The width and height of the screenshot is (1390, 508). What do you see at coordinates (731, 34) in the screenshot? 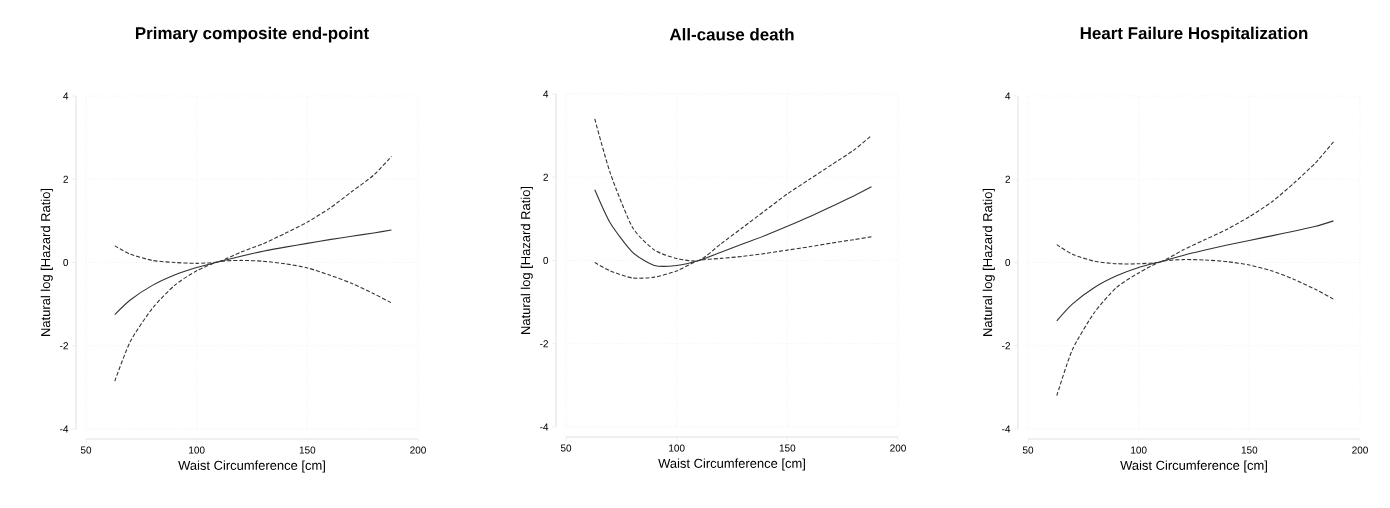
I see `chart-title: All-cause death` at bounding box center [731, 34].